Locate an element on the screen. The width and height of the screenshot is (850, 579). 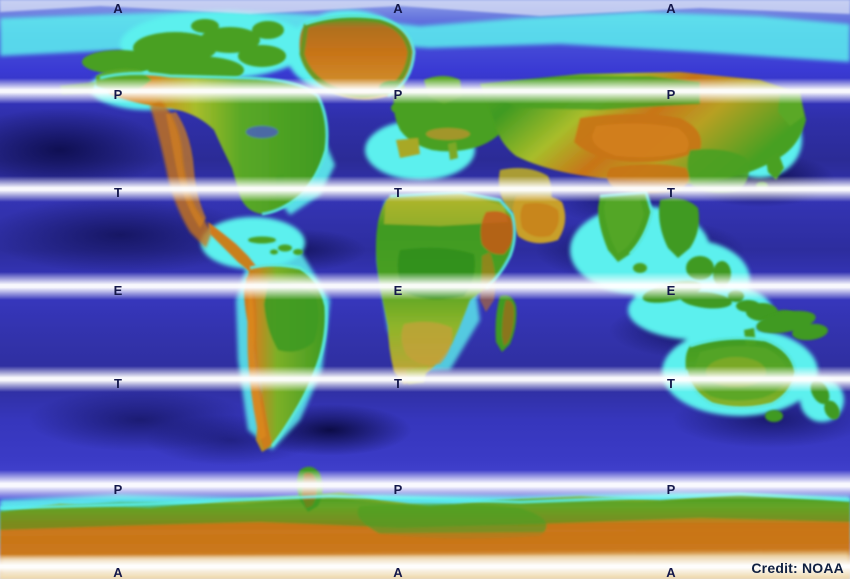
lat-label-tropic-of-capricorn-col2: T is located at coordinates (398, 383).